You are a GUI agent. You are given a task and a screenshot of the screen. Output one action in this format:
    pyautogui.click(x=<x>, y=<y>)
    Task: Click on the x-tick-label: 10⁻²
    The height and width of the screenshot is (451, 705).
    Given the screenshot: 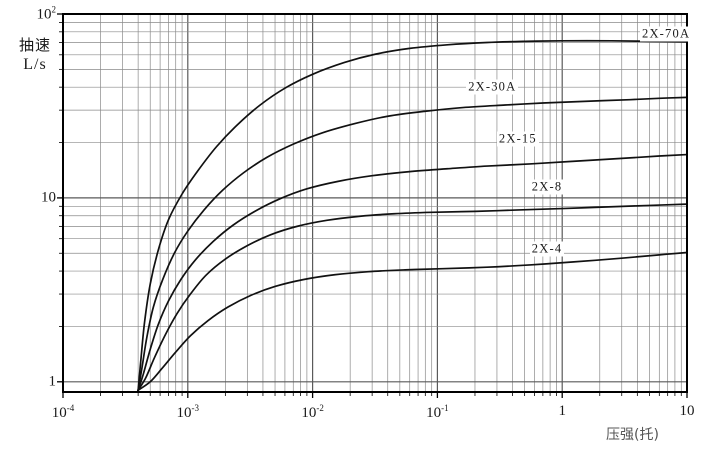 What is the action you would take?
    pyautogui.click(x=312, y=412)
    